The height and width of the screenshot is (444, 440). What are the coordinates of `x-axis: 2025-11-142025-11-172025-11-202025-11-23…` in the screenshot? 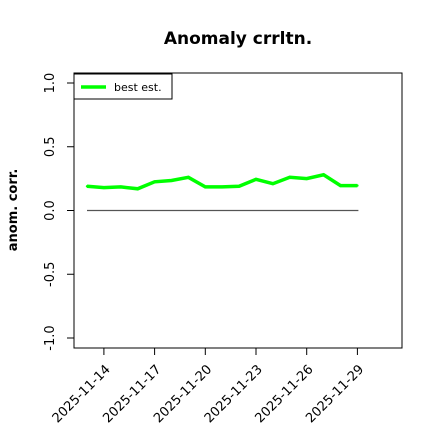 It's located at (208, 386).